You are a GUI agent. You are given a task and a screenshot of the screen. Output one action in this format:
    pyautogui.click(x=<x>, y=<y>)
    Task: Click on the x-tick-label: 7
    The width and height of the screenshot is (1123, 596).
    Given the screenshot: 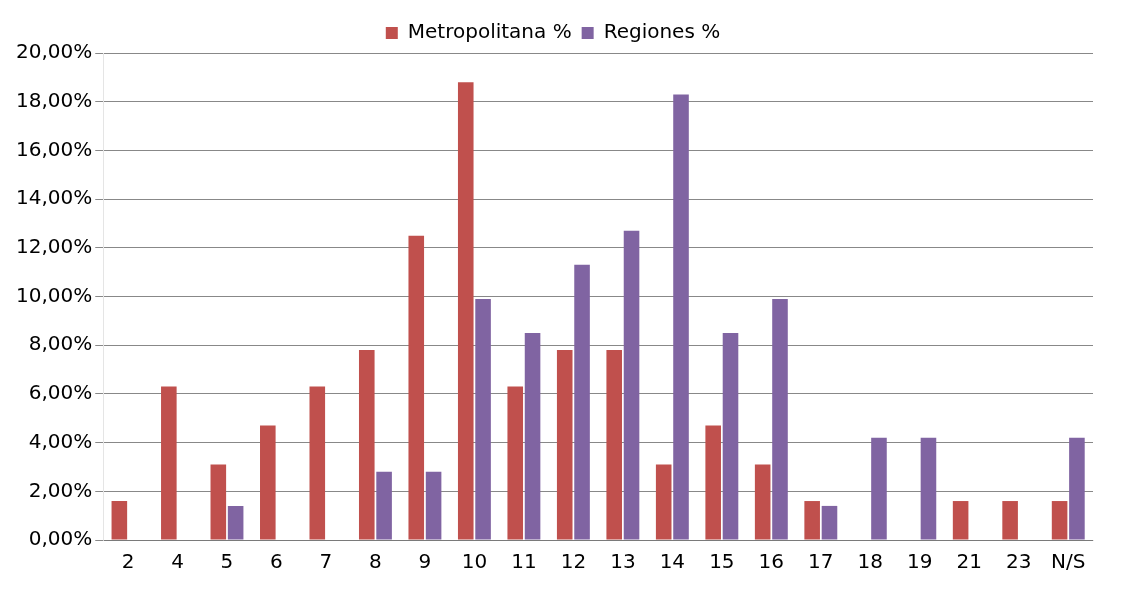 What is the action you would take?
    pyautogui.click(x=326, y=561)
    